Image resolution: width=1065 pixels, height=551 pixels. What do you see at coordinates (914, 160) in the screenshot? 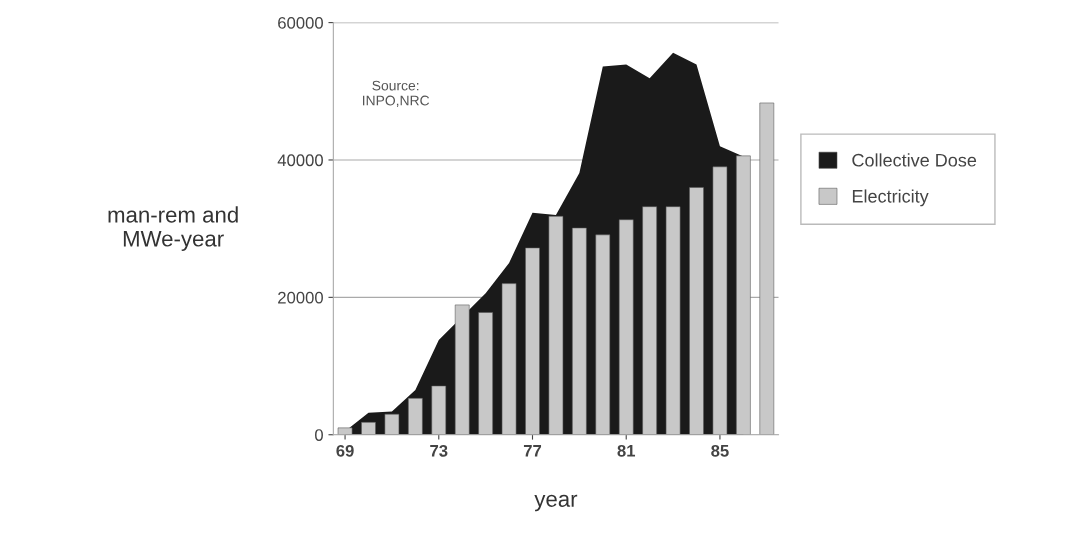
I see `legend-label: Collective Dose` at bounding box center [914, 160].